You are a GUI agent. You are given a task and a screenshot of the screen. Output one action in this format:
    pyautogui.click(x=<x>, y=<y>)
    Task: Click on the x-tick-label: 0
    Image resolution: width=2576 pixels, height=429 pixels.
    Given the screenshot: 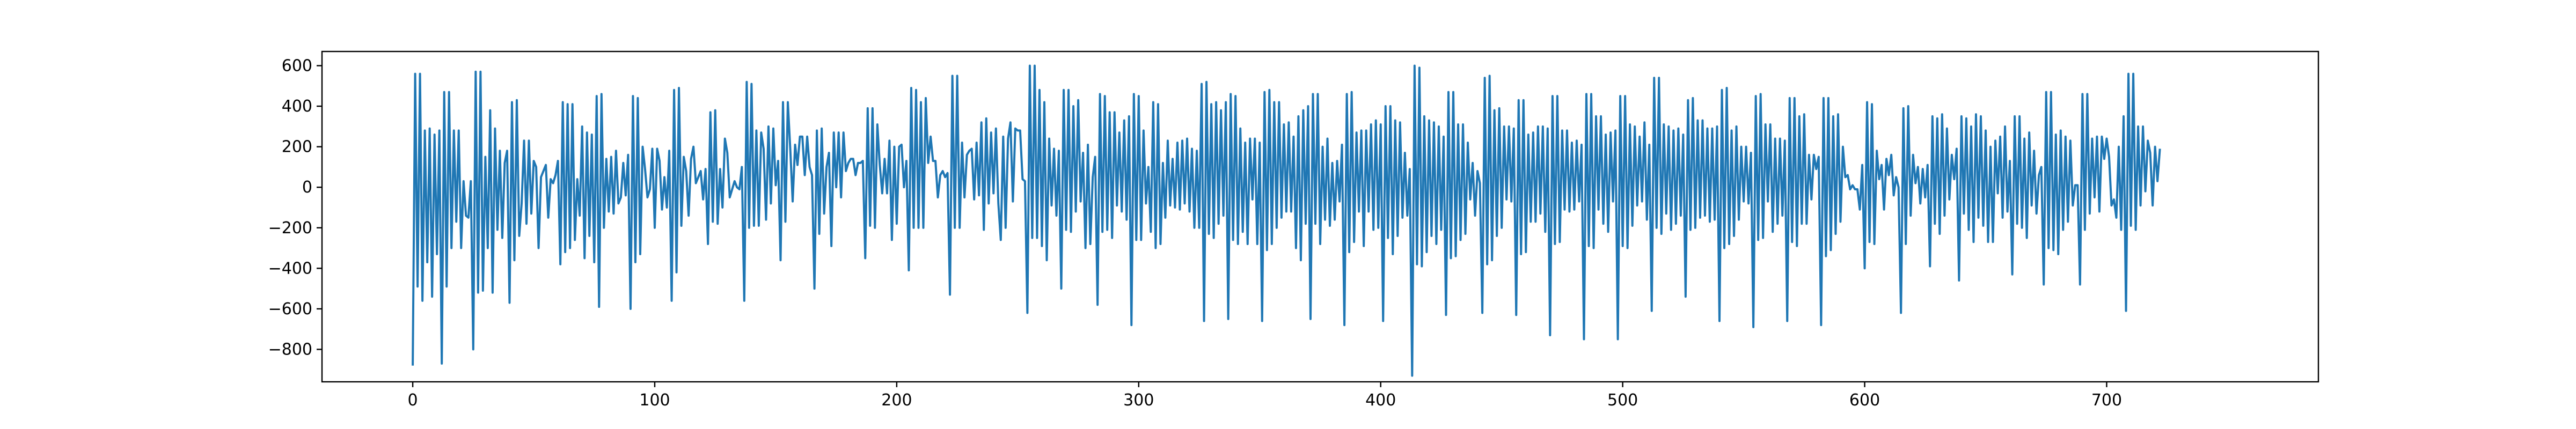 What is the action you would take?
    pyautogui.click(x=413, y=400)
    